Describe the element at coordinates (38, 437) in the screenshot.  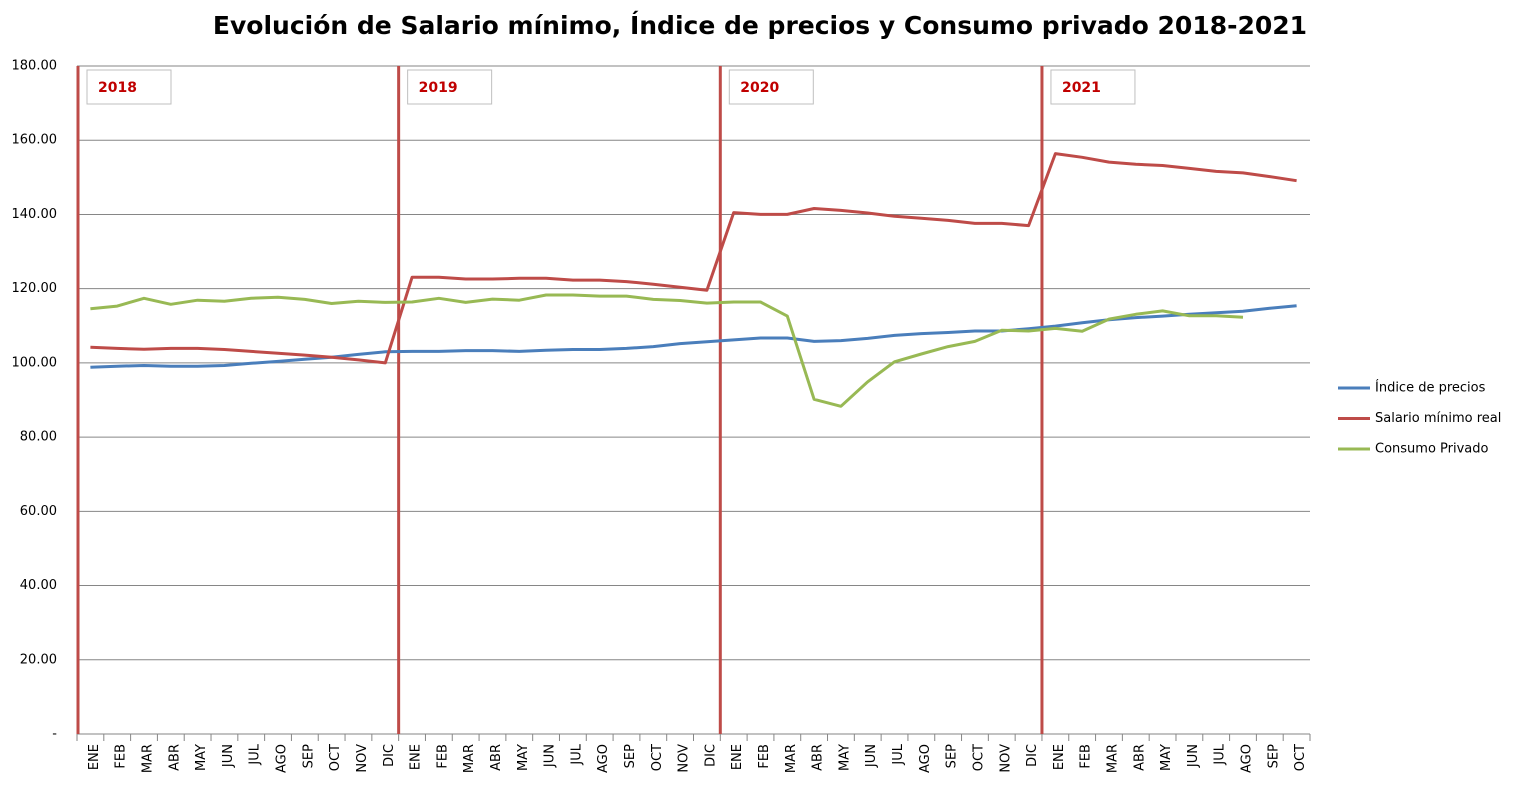
I see `y-tick-label: 80.00` at that location.